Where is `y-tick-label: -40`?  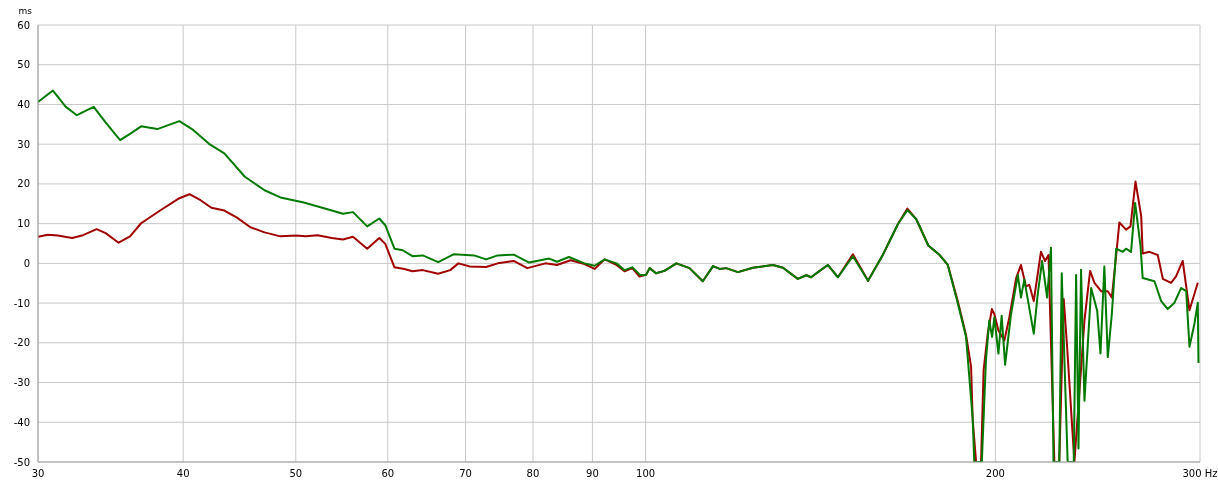
y-tick-label: -40 is located at coordinates (21, 422).